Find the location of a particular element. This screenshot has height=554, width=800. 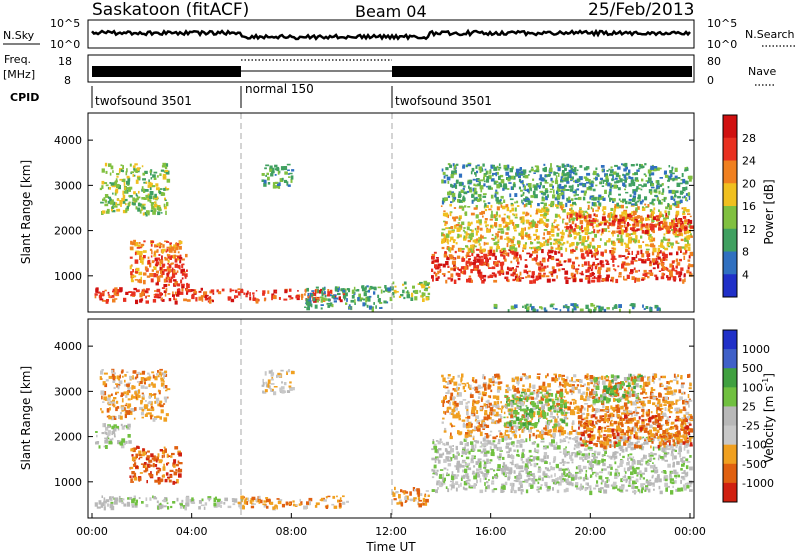

sky-noise-frame is located at coordinates (391, 34).